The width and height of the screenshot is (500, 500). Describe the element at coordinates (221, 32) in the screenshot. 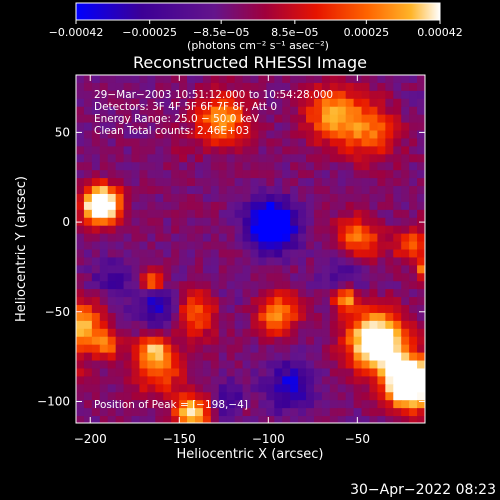

I see `colorbar-tick-label: −8.5e−05` at that location.